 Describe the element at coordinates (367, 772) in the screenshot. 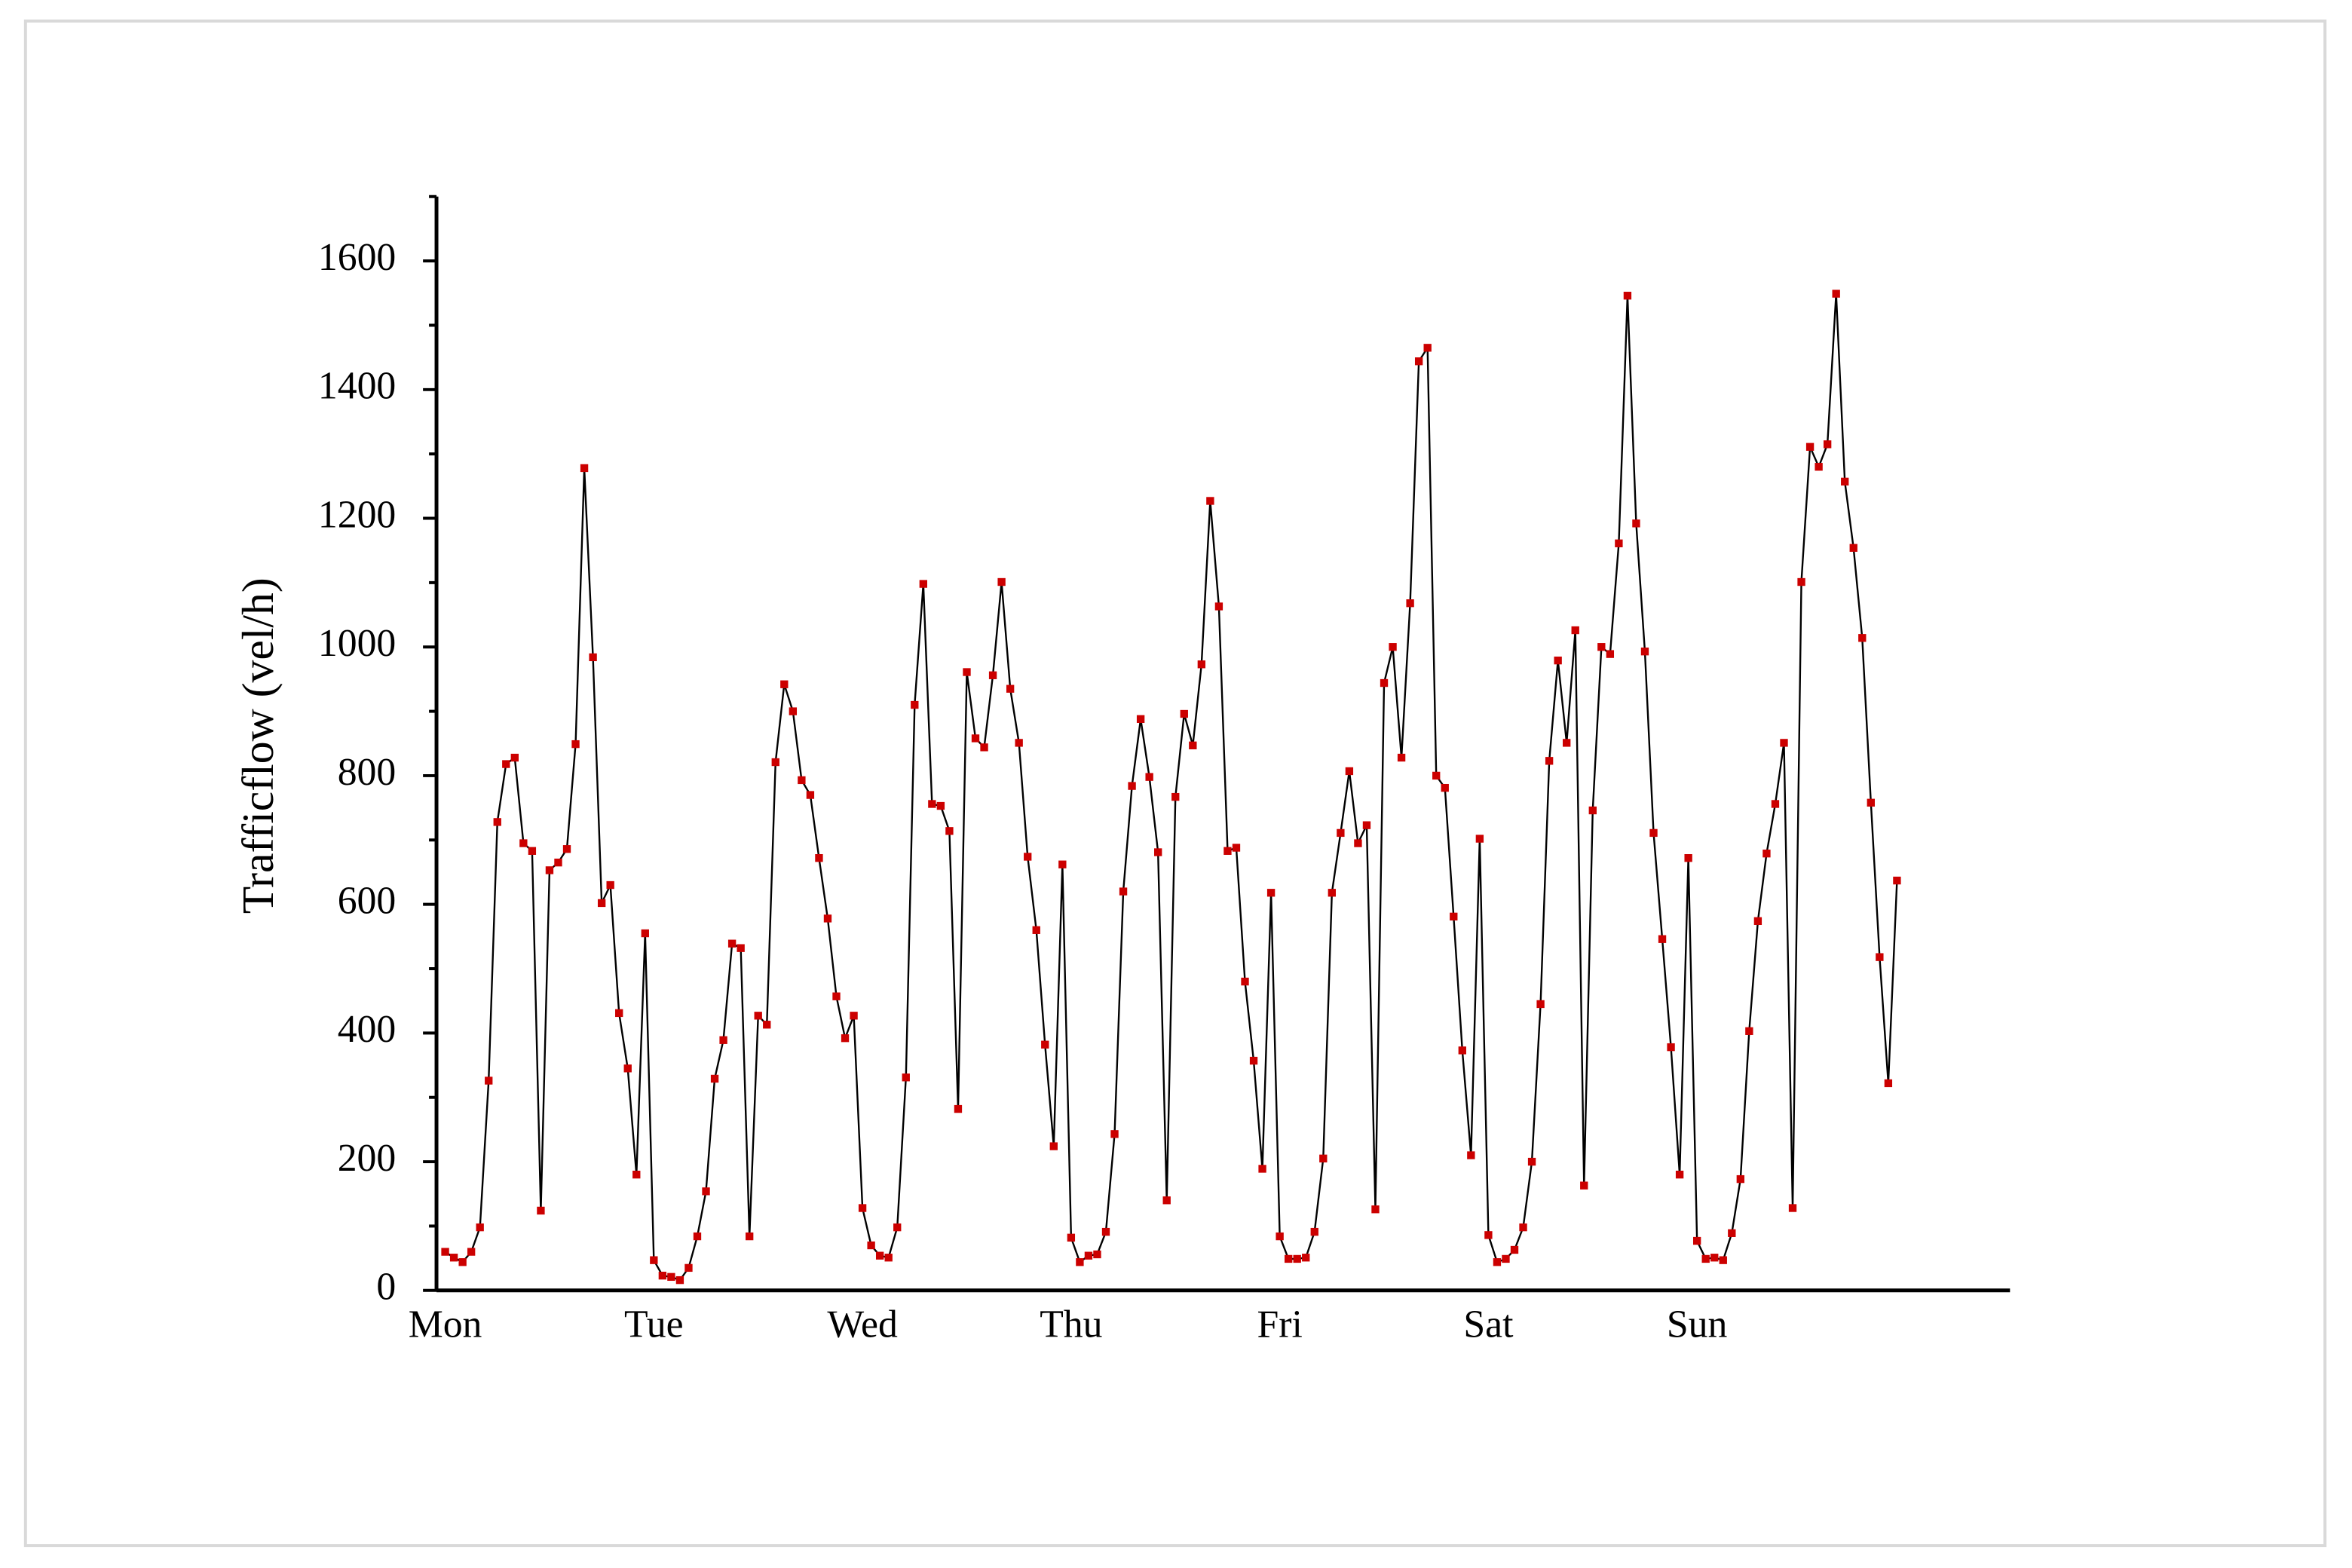

I see `y-tick-label: 800` at that location.